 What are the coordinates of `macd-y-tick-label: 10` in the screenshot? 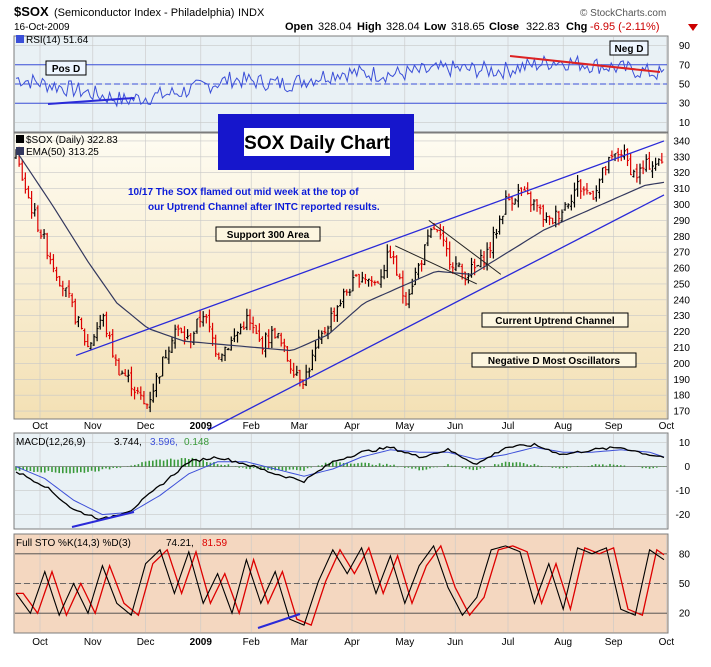 It's located at (685, 443).